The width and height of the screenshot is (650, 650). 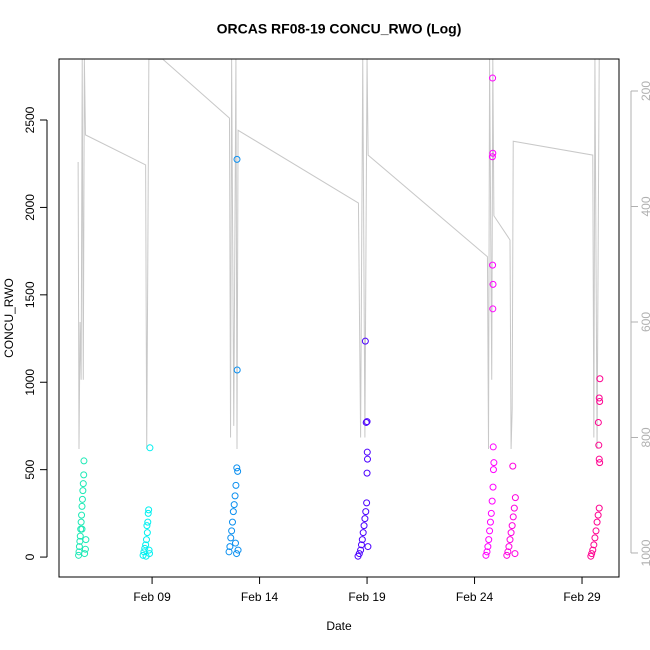 I want to click on y2-tick-label: 1000, so click(x=644, y=552).